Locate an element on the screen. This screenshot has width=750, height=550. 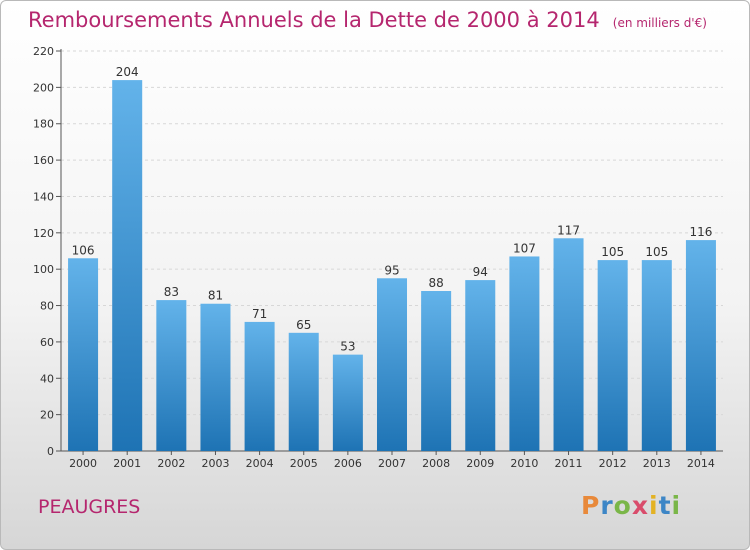
y-tick-label: 60 is located at coordinates (47, 342).